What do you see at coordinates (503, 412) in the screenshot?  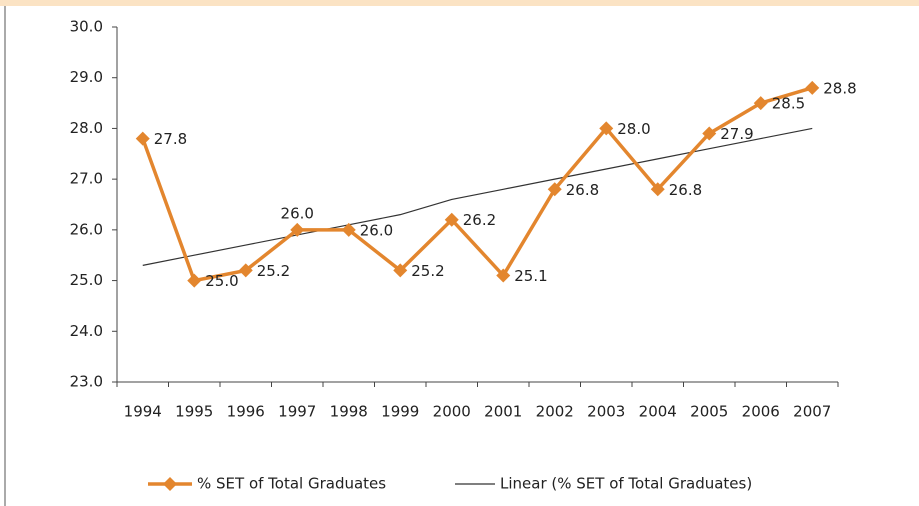 I see `x-tick-label: 2001` at bounding box center [503, 412].